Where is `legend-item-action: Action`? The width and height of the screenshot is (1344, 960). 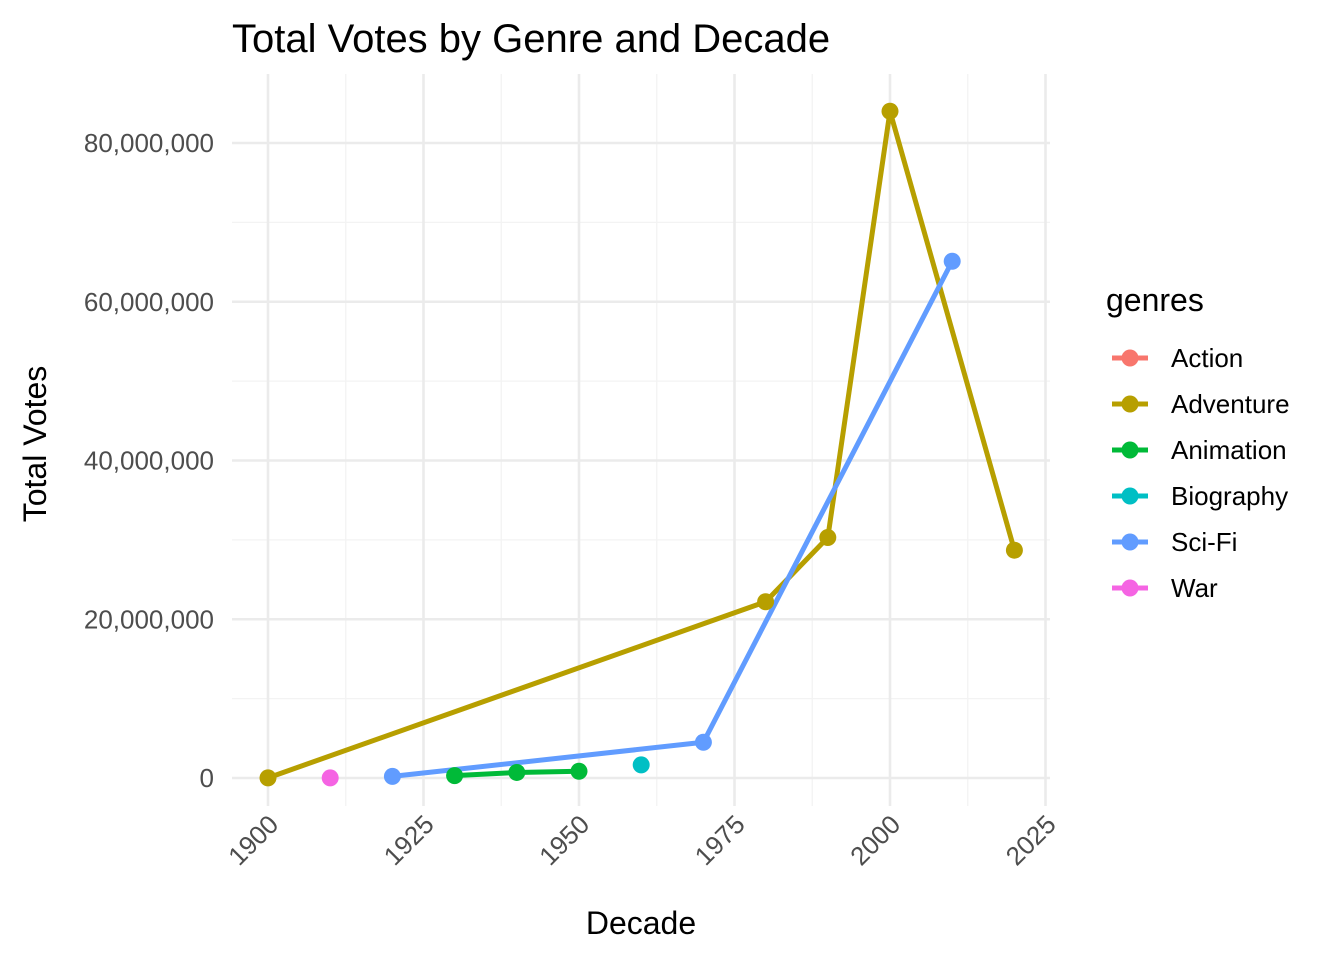 legend-item-action: Action is located at coordinates (1177, 358).